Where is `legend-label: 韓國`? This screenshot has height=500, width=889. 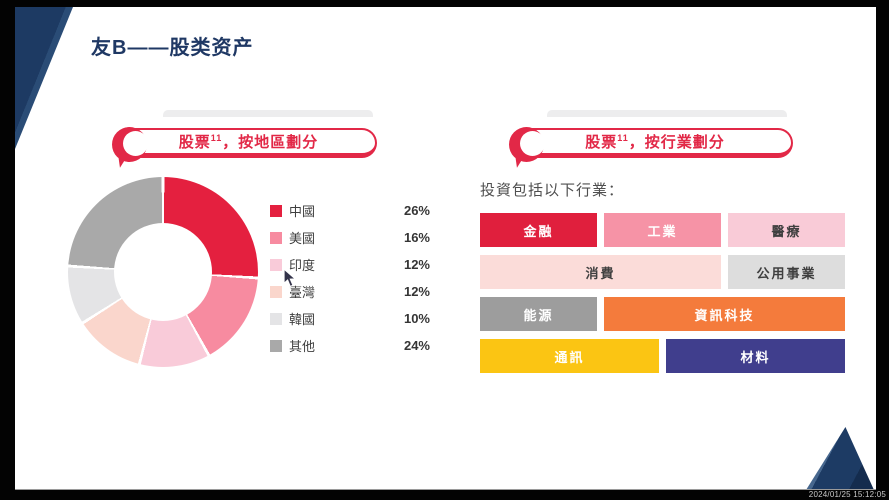
legend-label: 韓國 is located at coordinates (302, 319).